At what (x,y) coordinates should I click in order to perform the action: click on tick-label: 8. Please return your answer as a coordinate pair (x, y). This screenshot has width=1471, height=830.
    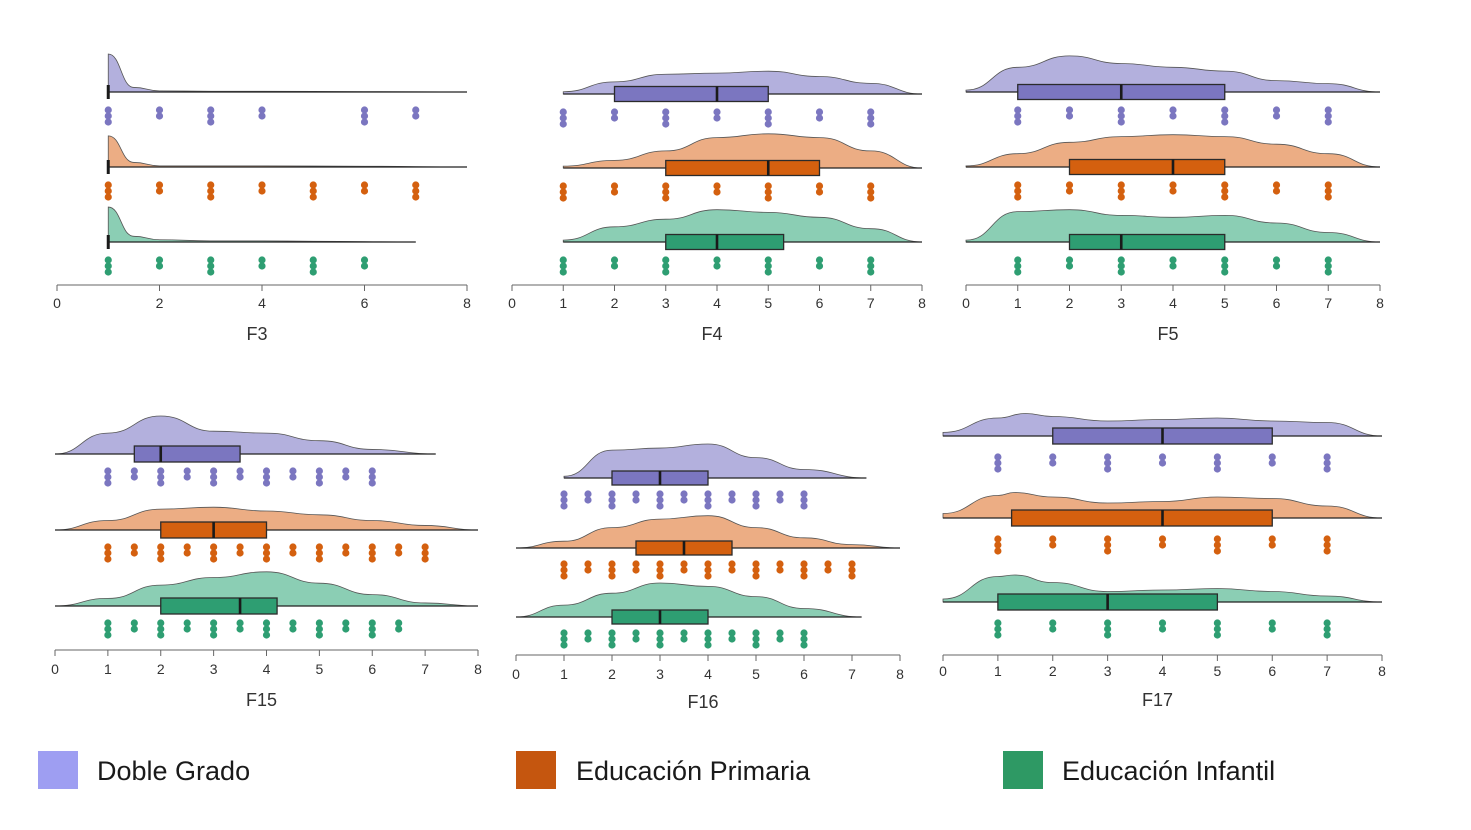
    Looking at the image, I should click on (1382, 671).